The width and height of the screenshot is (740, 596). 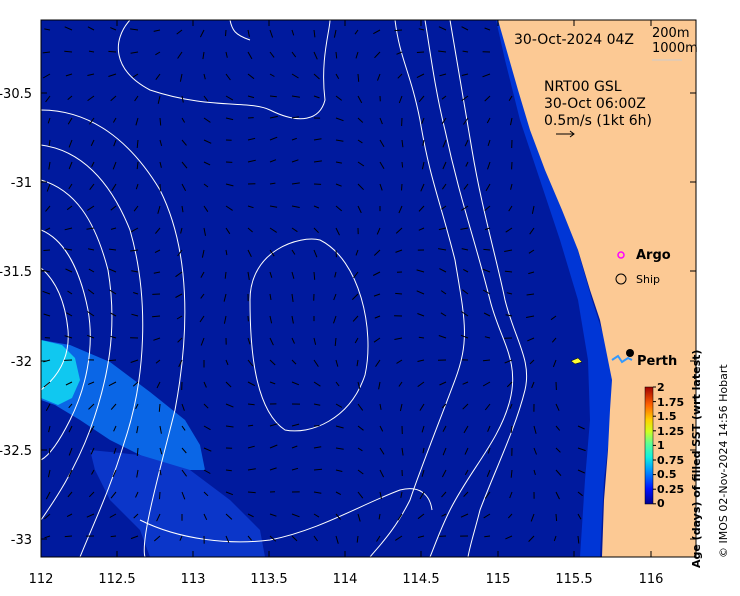 I want to click on cb-tick-label: 1.75, so click(x=670, y=402).